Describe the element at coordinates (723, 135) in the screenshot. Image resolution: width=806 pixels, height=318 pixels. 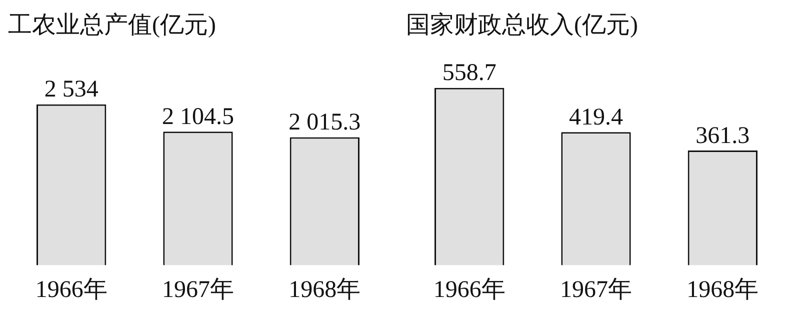
I see `data-label: 361.3` at that location.